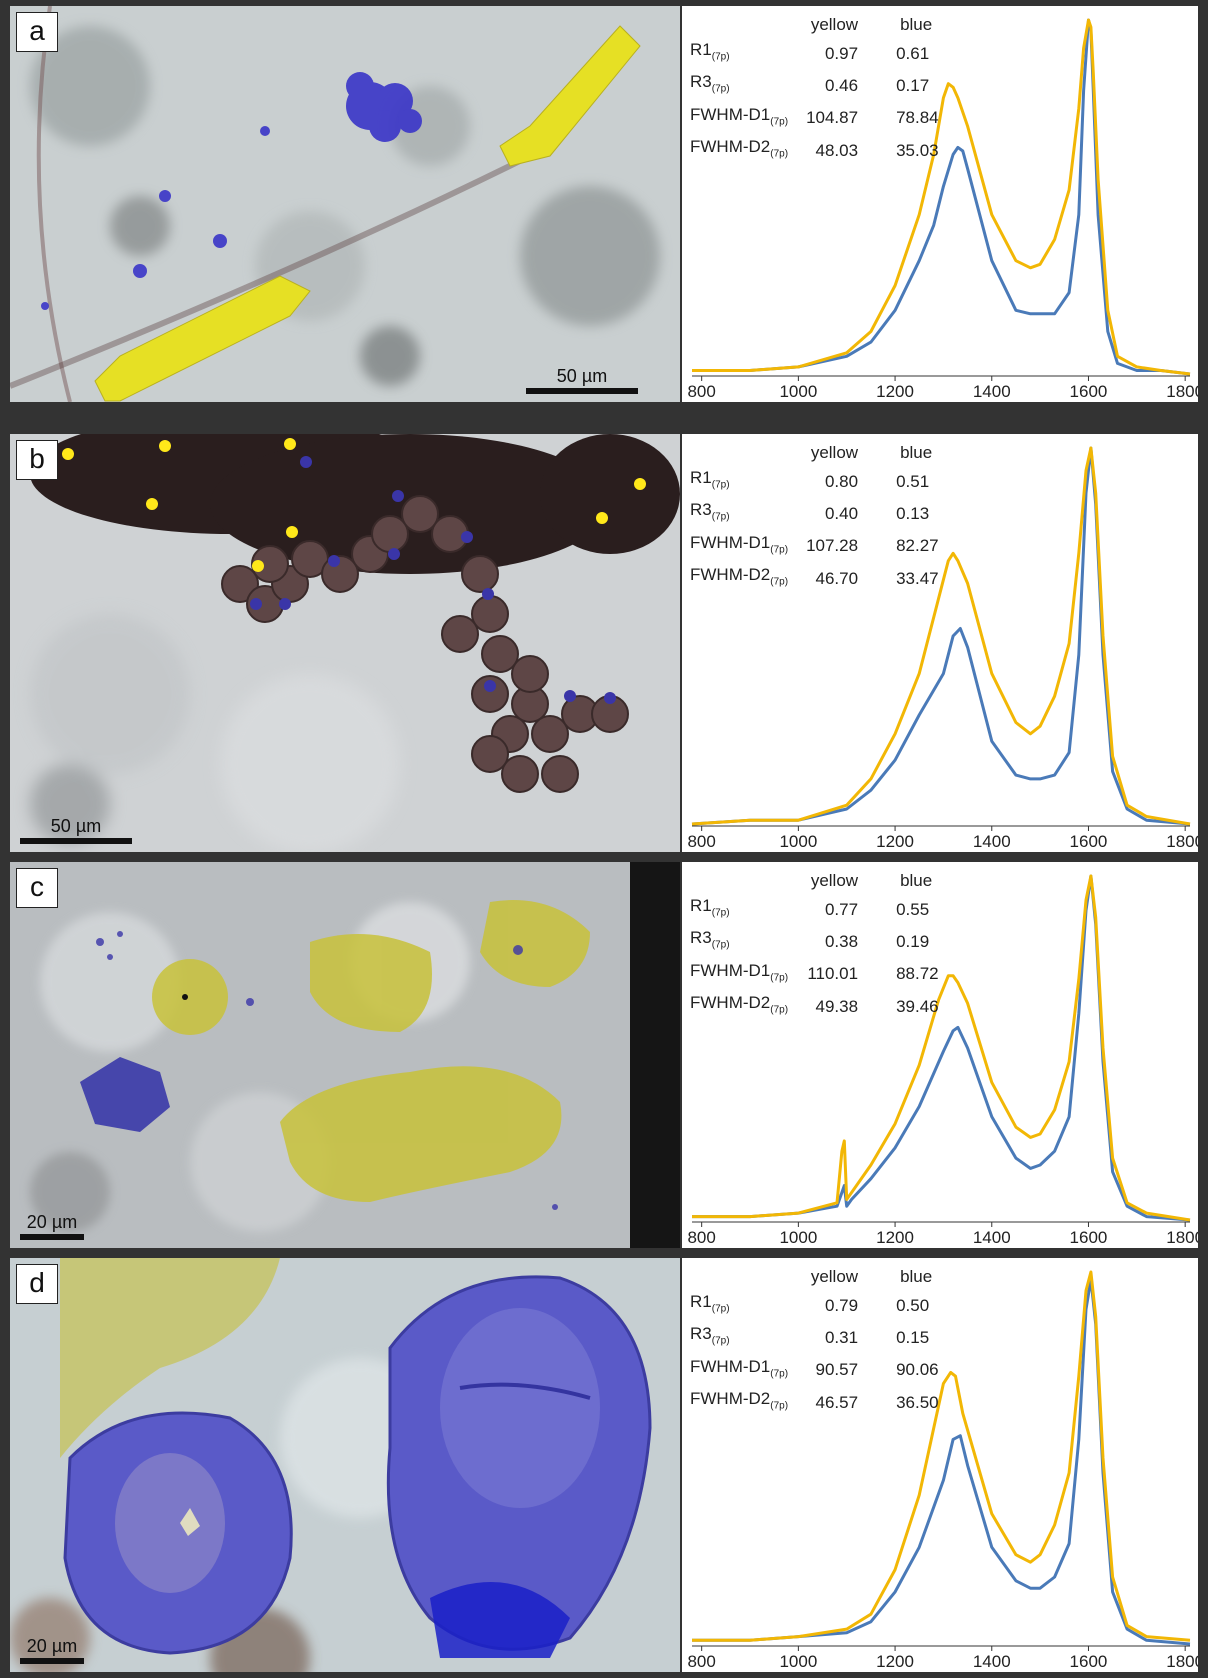 The image size is (1208, 1678). What do you see at coordinates (837, 1402) in the screenshot?
I see `stat-yellow: 46.57` at bounding box center [837, 1402].